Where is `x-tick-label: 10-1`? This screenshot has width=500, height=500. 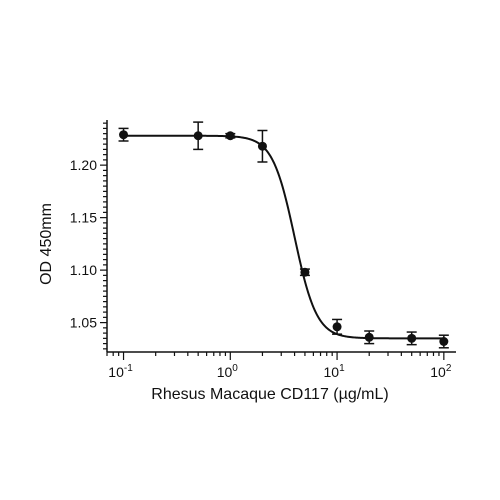
x-tick-label: 10-1 is located at coordinates (120, 371).